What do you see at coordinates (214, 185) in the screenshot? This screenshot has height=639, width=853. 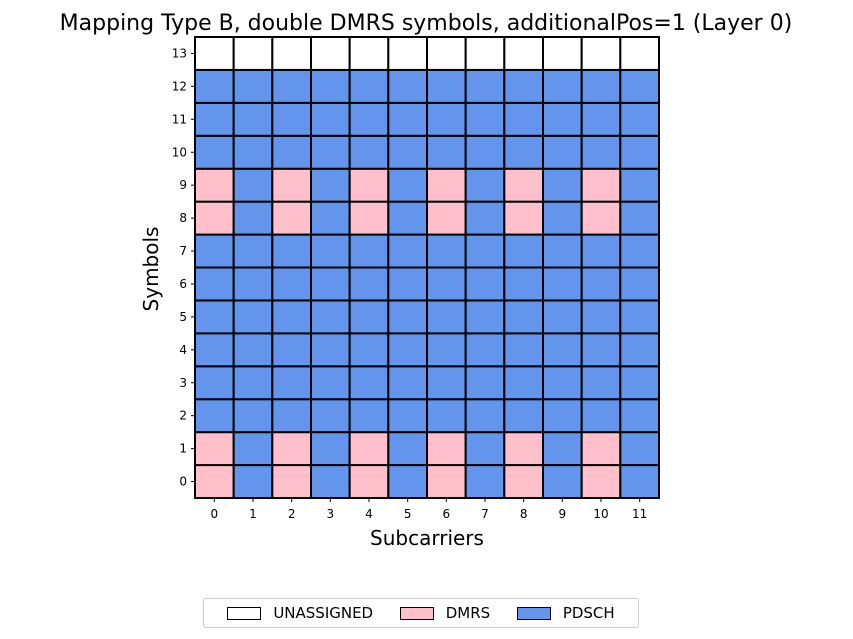 I see `cell-dmrs-s9-c0` at bounding box center [214, 185].